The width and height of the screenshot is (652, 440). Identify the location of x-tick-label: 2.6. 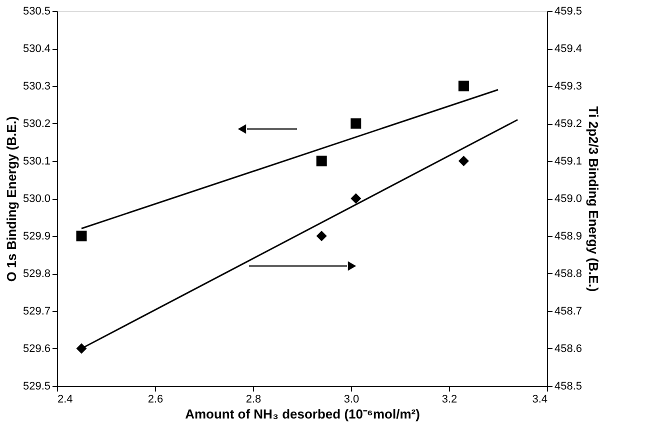
(156, 400).